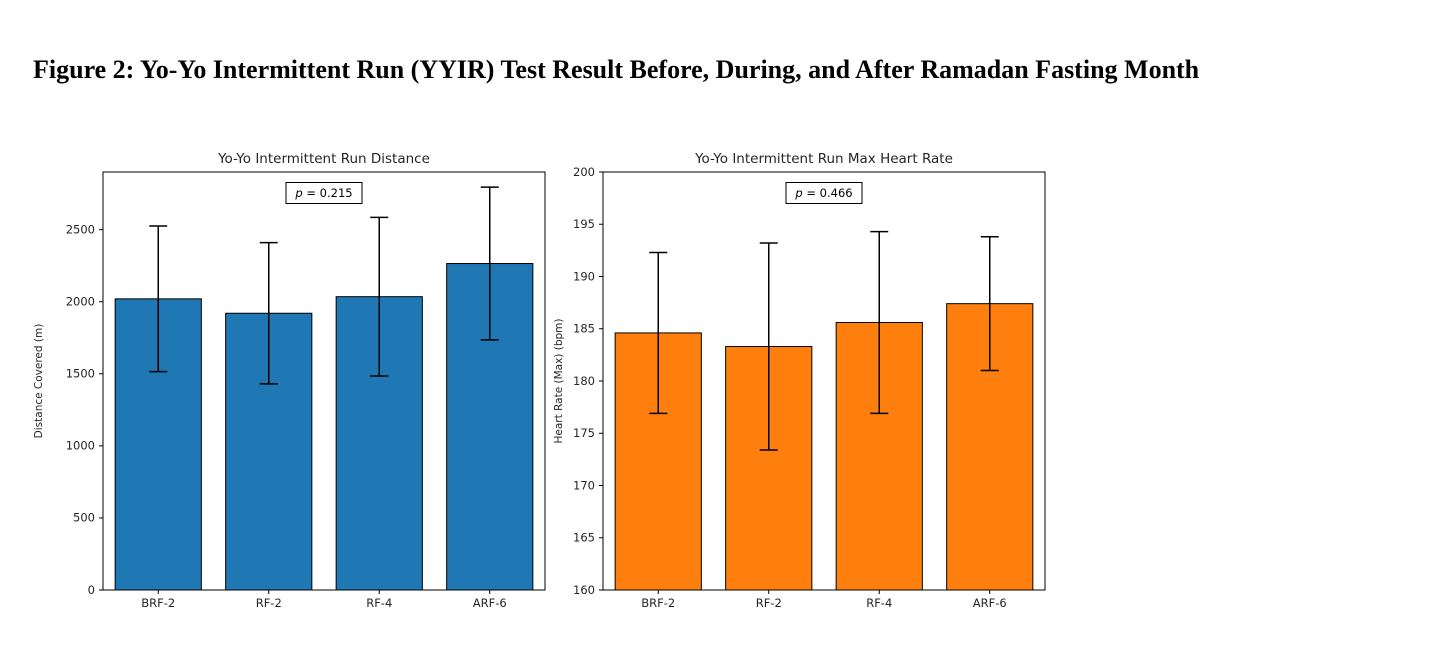 This screenshot has height=667, width=1436. What do you see at coordinates (80, 446) in the screenshot?
I see `y-tick-label: 1000` at bounding box center [80, 446].